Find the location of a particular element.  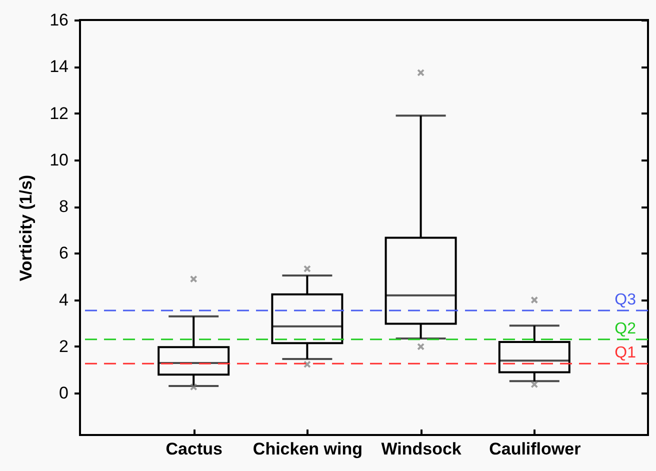

y-tick-label: 2 is located at coordinates (63, 346).